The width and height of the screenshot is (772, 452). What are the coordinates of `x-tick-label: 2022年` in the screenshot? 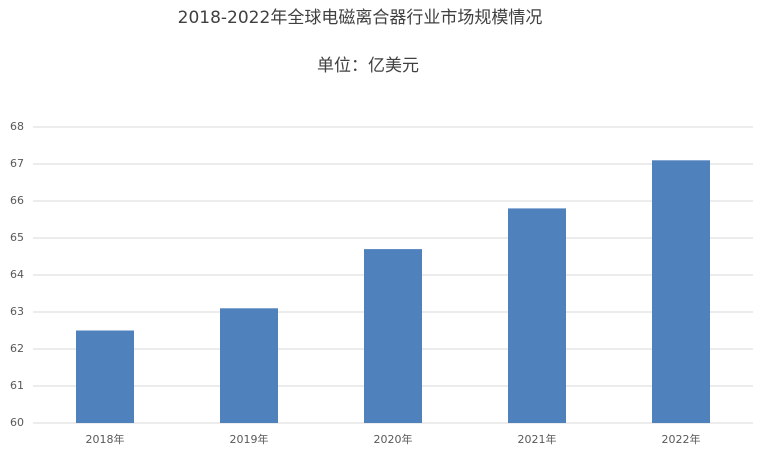 It's located at (681, 439).